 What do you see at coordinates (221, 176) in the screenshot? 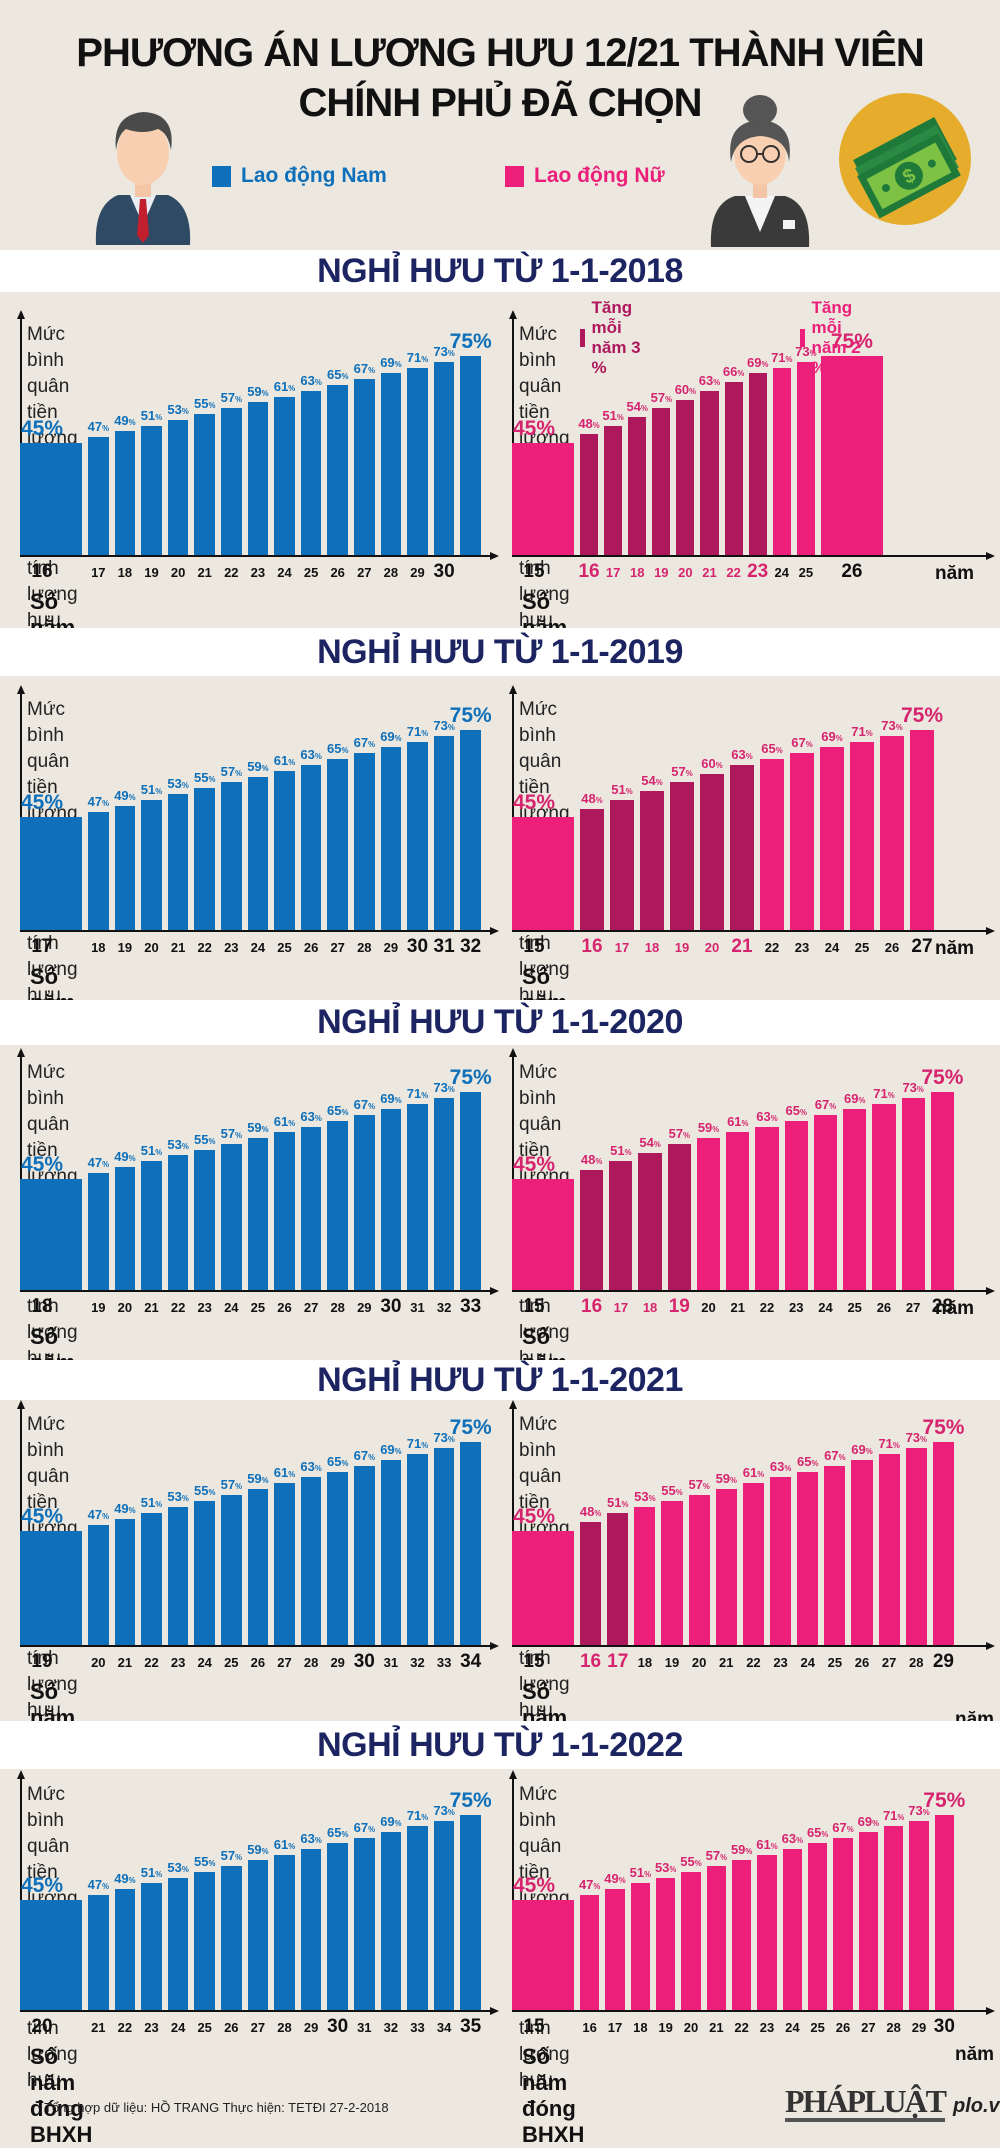
I see `legend-swatch-male` at bounding box center [221, 176].